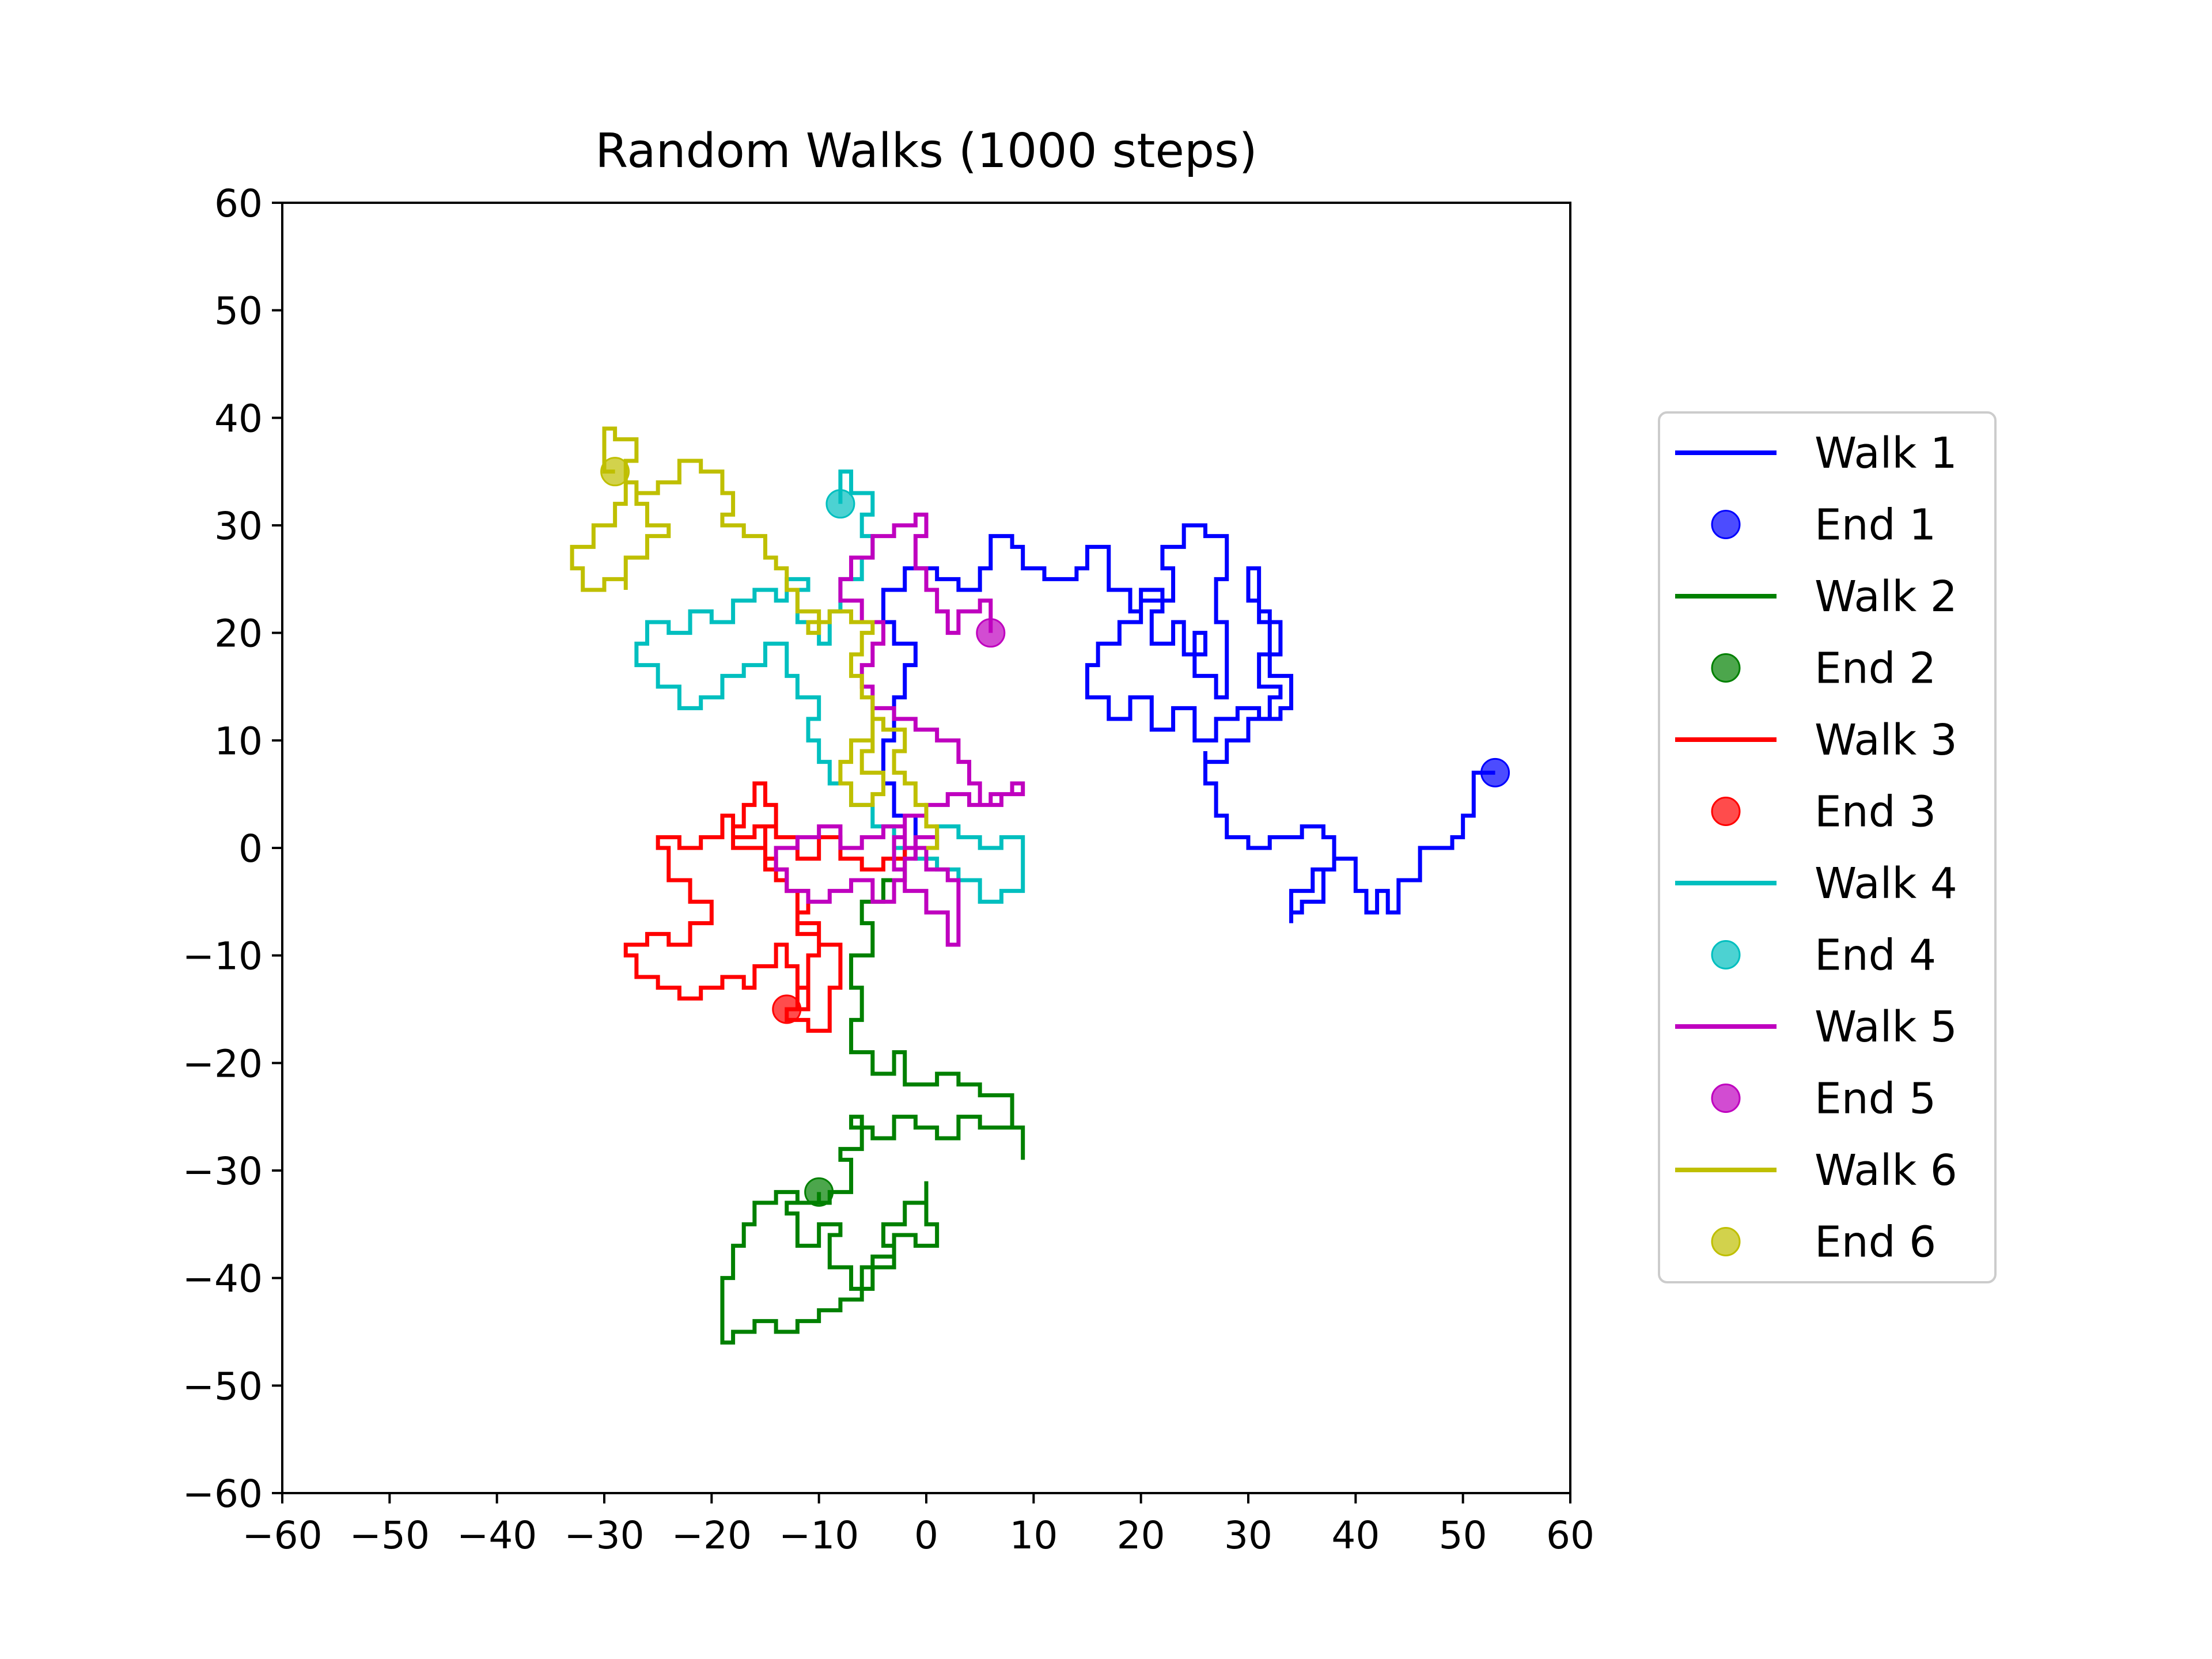 This screenshot has height=1659, width=2212. What do you see at coordinates (223, 1494) in the screenshot?
I see `y-tick-label: −60` at bounding box center [223, 1494].